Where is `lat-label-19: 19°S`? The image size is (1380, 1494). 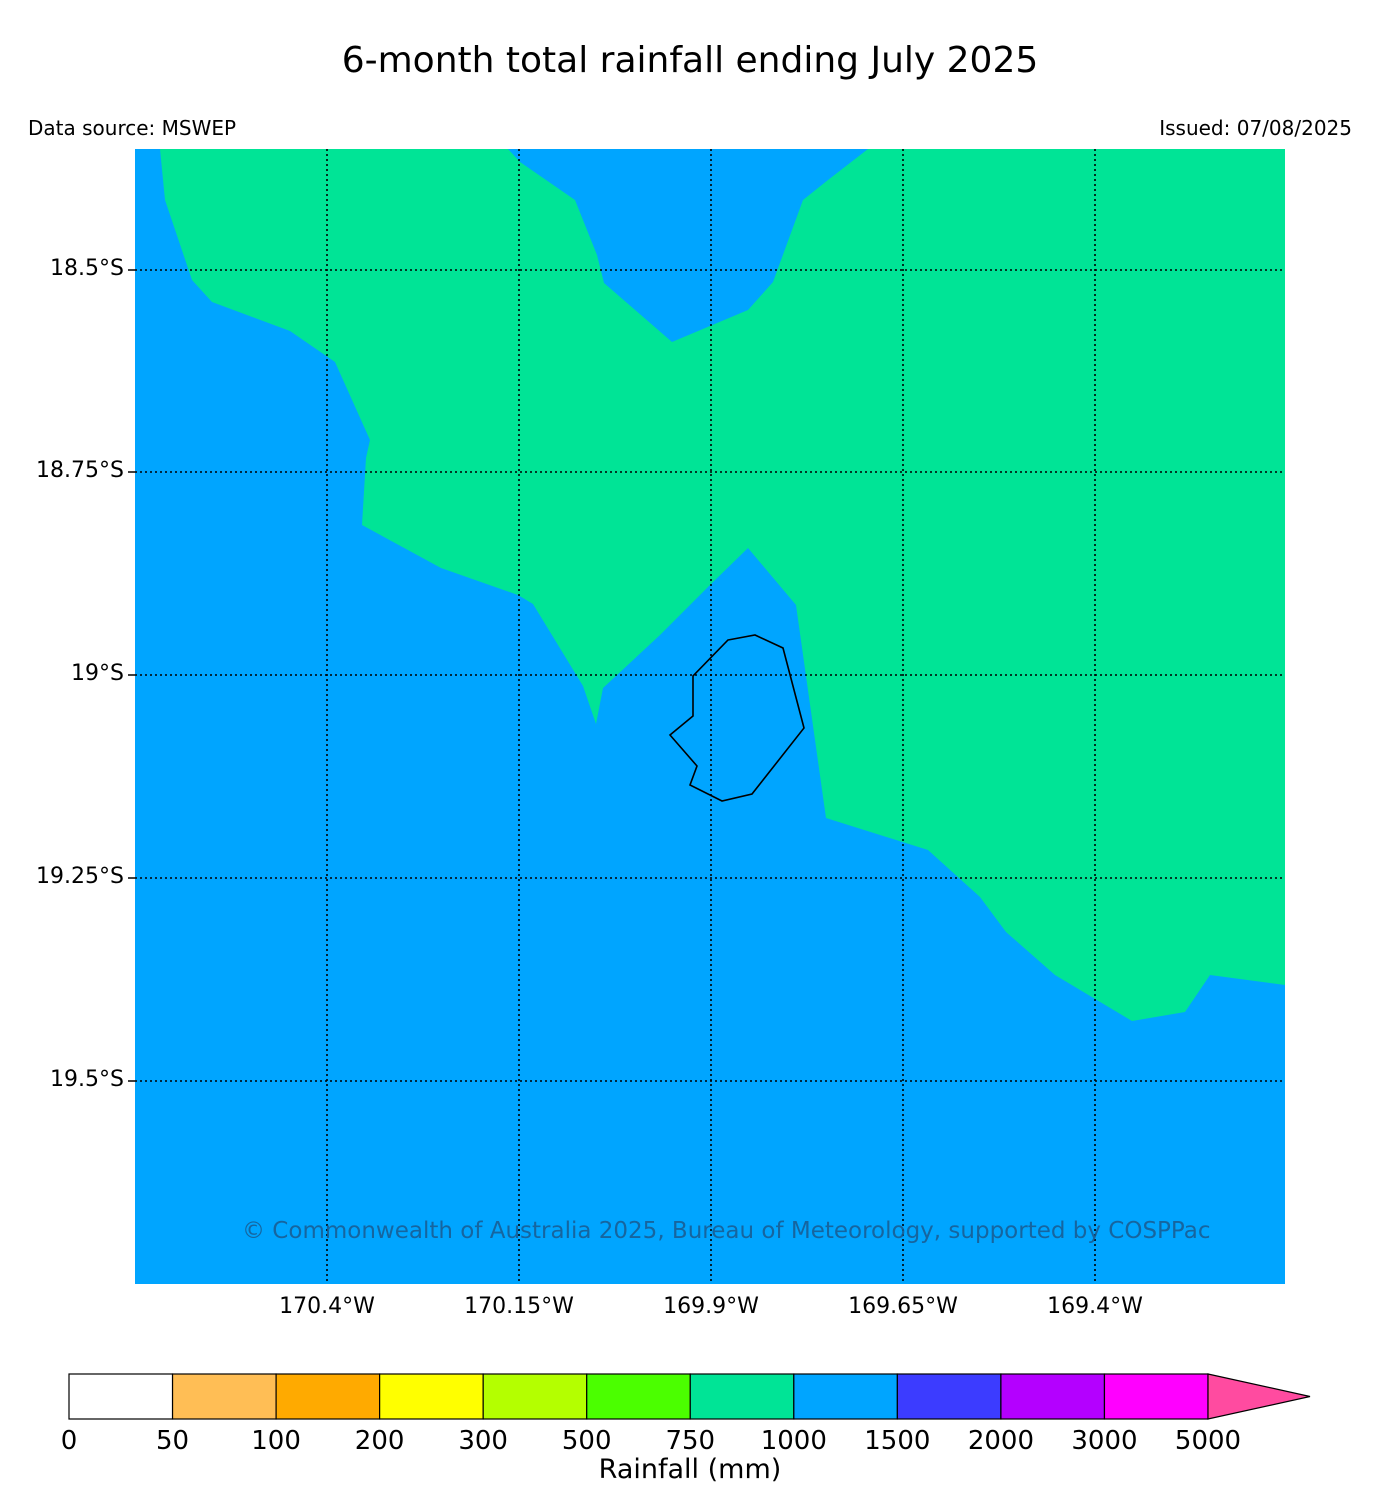
lat-label-19: 19°S is located at coordinates (97, 673).